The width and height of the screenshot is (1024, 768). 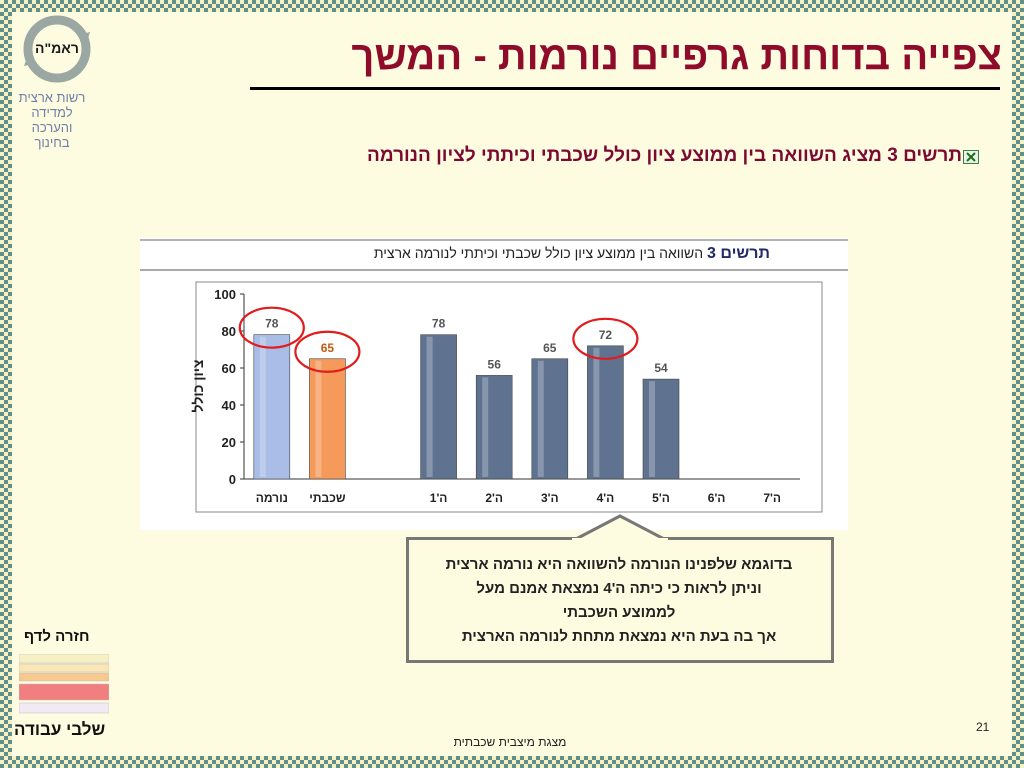 I want to click on page-number: 21, so click(x=983, y=727).